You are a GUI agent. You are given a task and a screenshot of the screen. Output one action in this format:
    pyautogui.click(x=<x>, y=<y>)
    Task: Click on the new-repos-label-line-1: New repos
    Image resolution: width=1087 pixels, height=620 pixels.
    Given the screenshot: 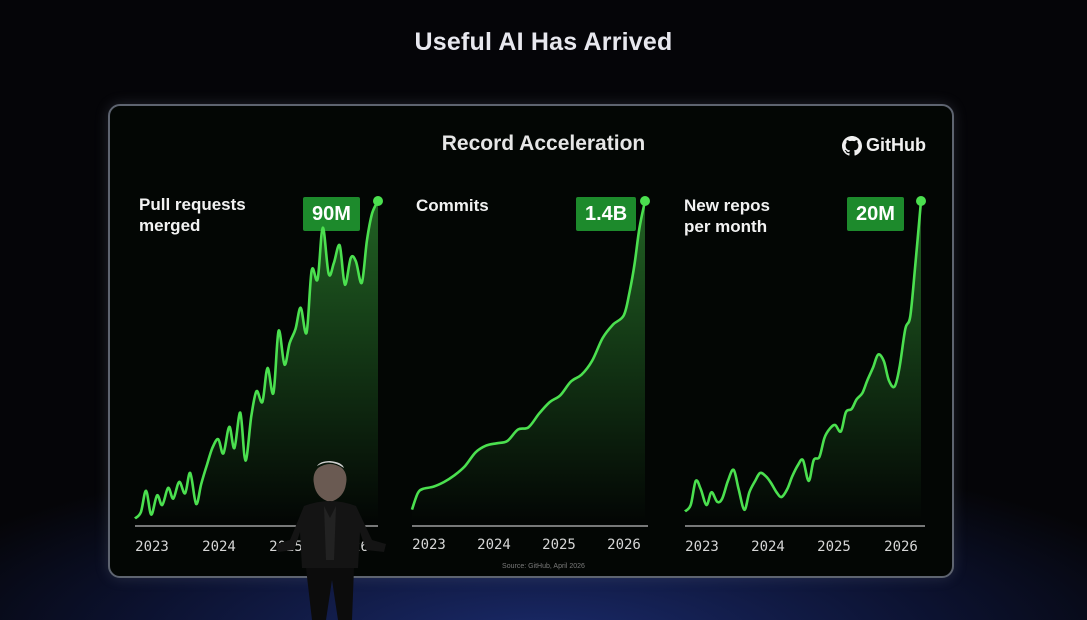 What is the action you would take?
    pyautogui.click(x=727, y=205)
    